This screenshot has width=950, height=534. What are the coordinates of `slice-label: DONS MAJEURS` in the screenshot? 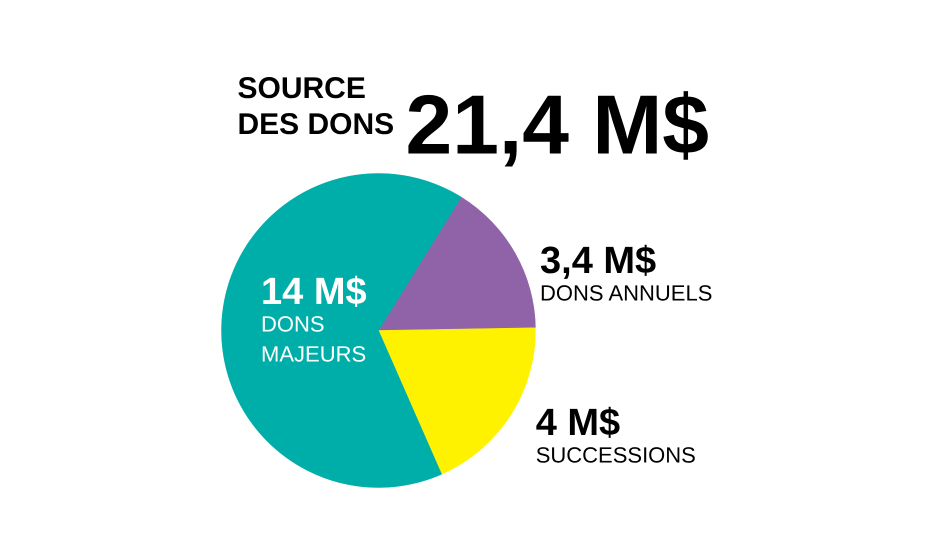 It's located at (313, 339).